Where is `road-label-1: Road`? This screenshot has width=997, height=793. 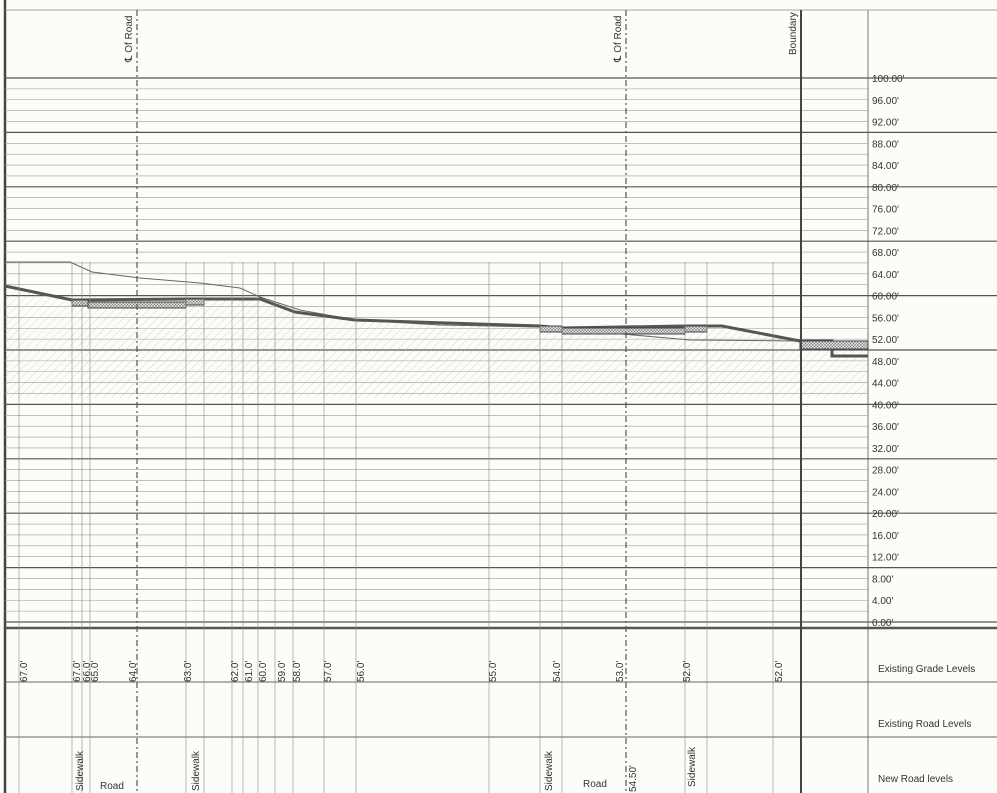 road-label-1: Road is located at coordinates (112, 786).